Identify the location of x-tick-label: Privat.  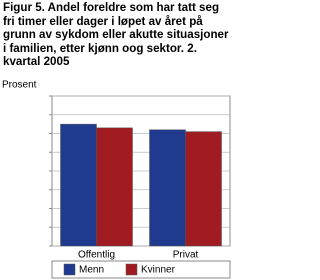
(186, 255).